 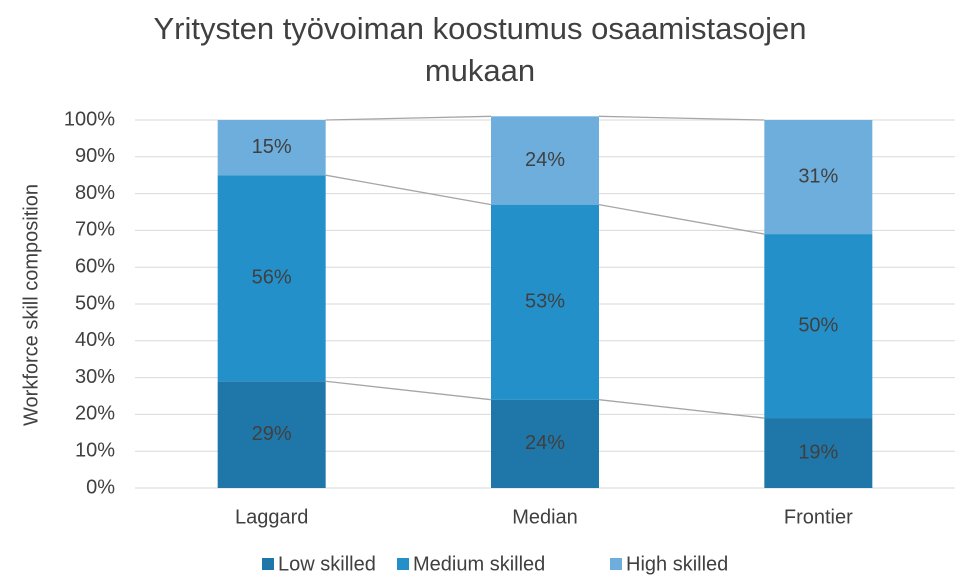 I want to click on y-tick-label: 50%, so click(x=95, y=303).